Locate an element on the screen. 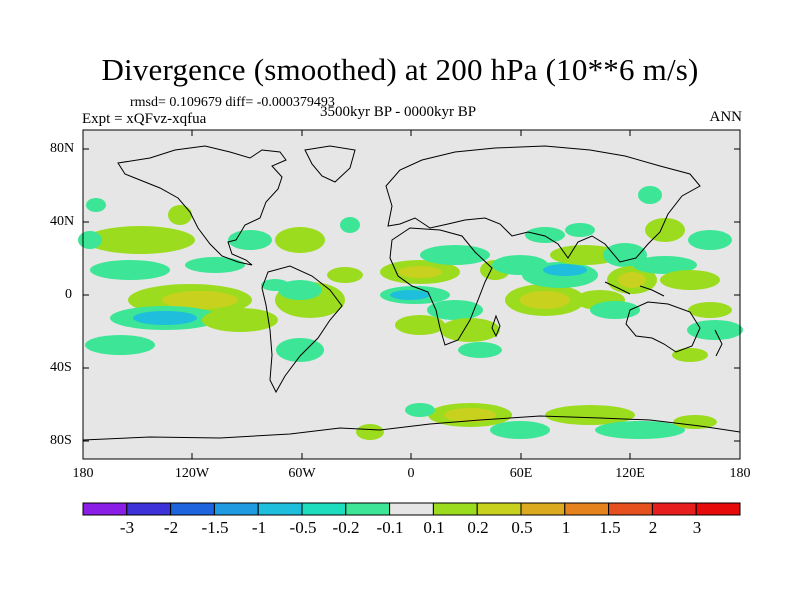  colorbar-label: 1.5 is located at coordinates (610, 527).